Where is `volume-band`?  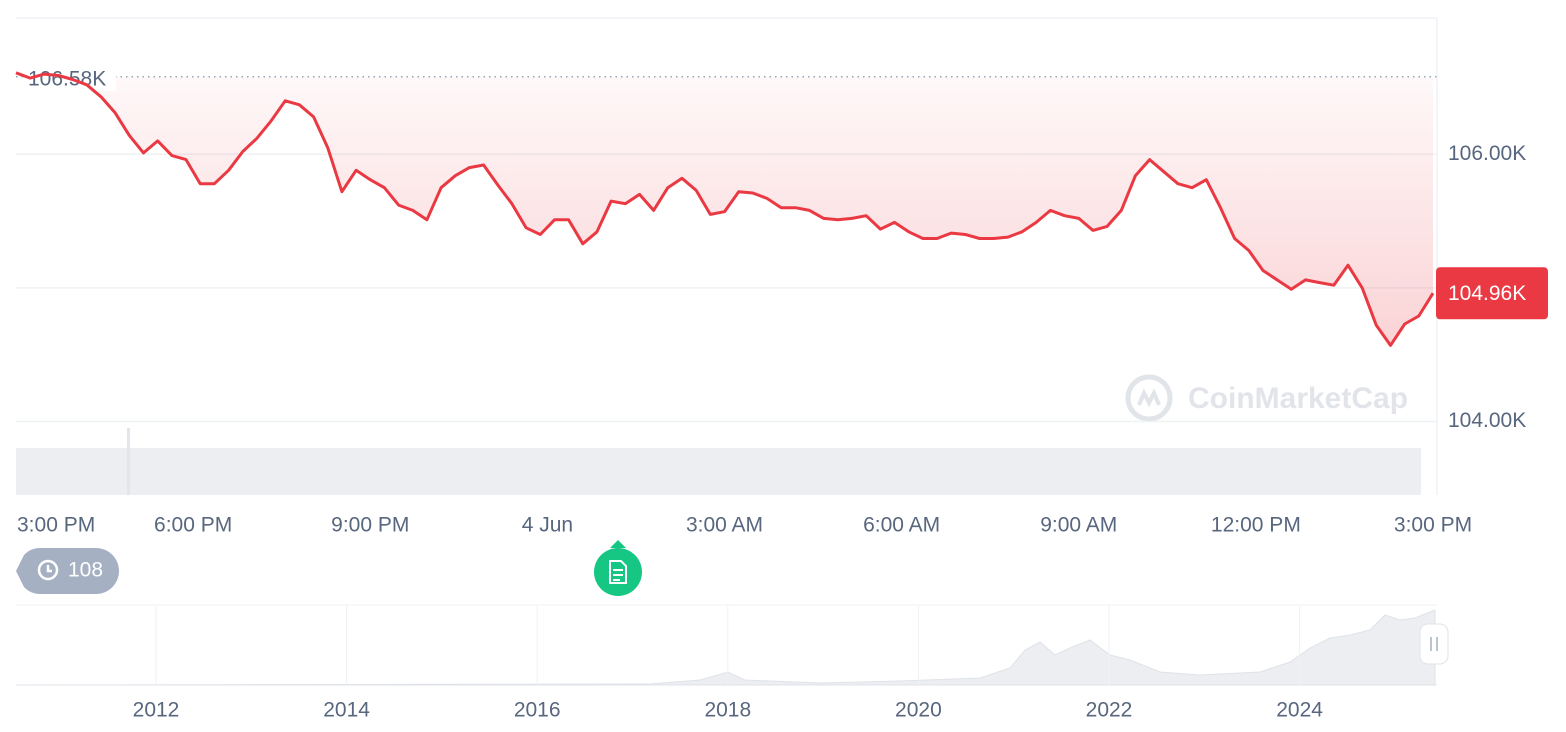
volume-band is located at coordinates (718, 471).